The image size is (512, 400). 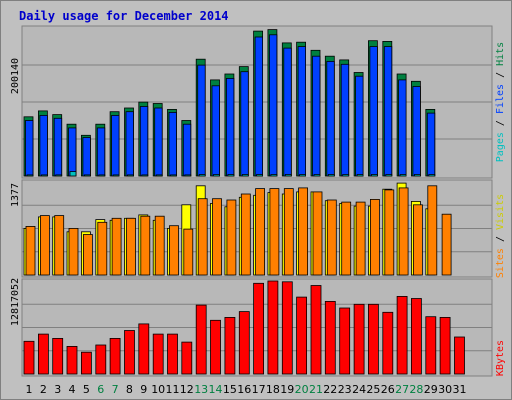 I want to click on pages-legend: Pages, so click(x=500, y=147).